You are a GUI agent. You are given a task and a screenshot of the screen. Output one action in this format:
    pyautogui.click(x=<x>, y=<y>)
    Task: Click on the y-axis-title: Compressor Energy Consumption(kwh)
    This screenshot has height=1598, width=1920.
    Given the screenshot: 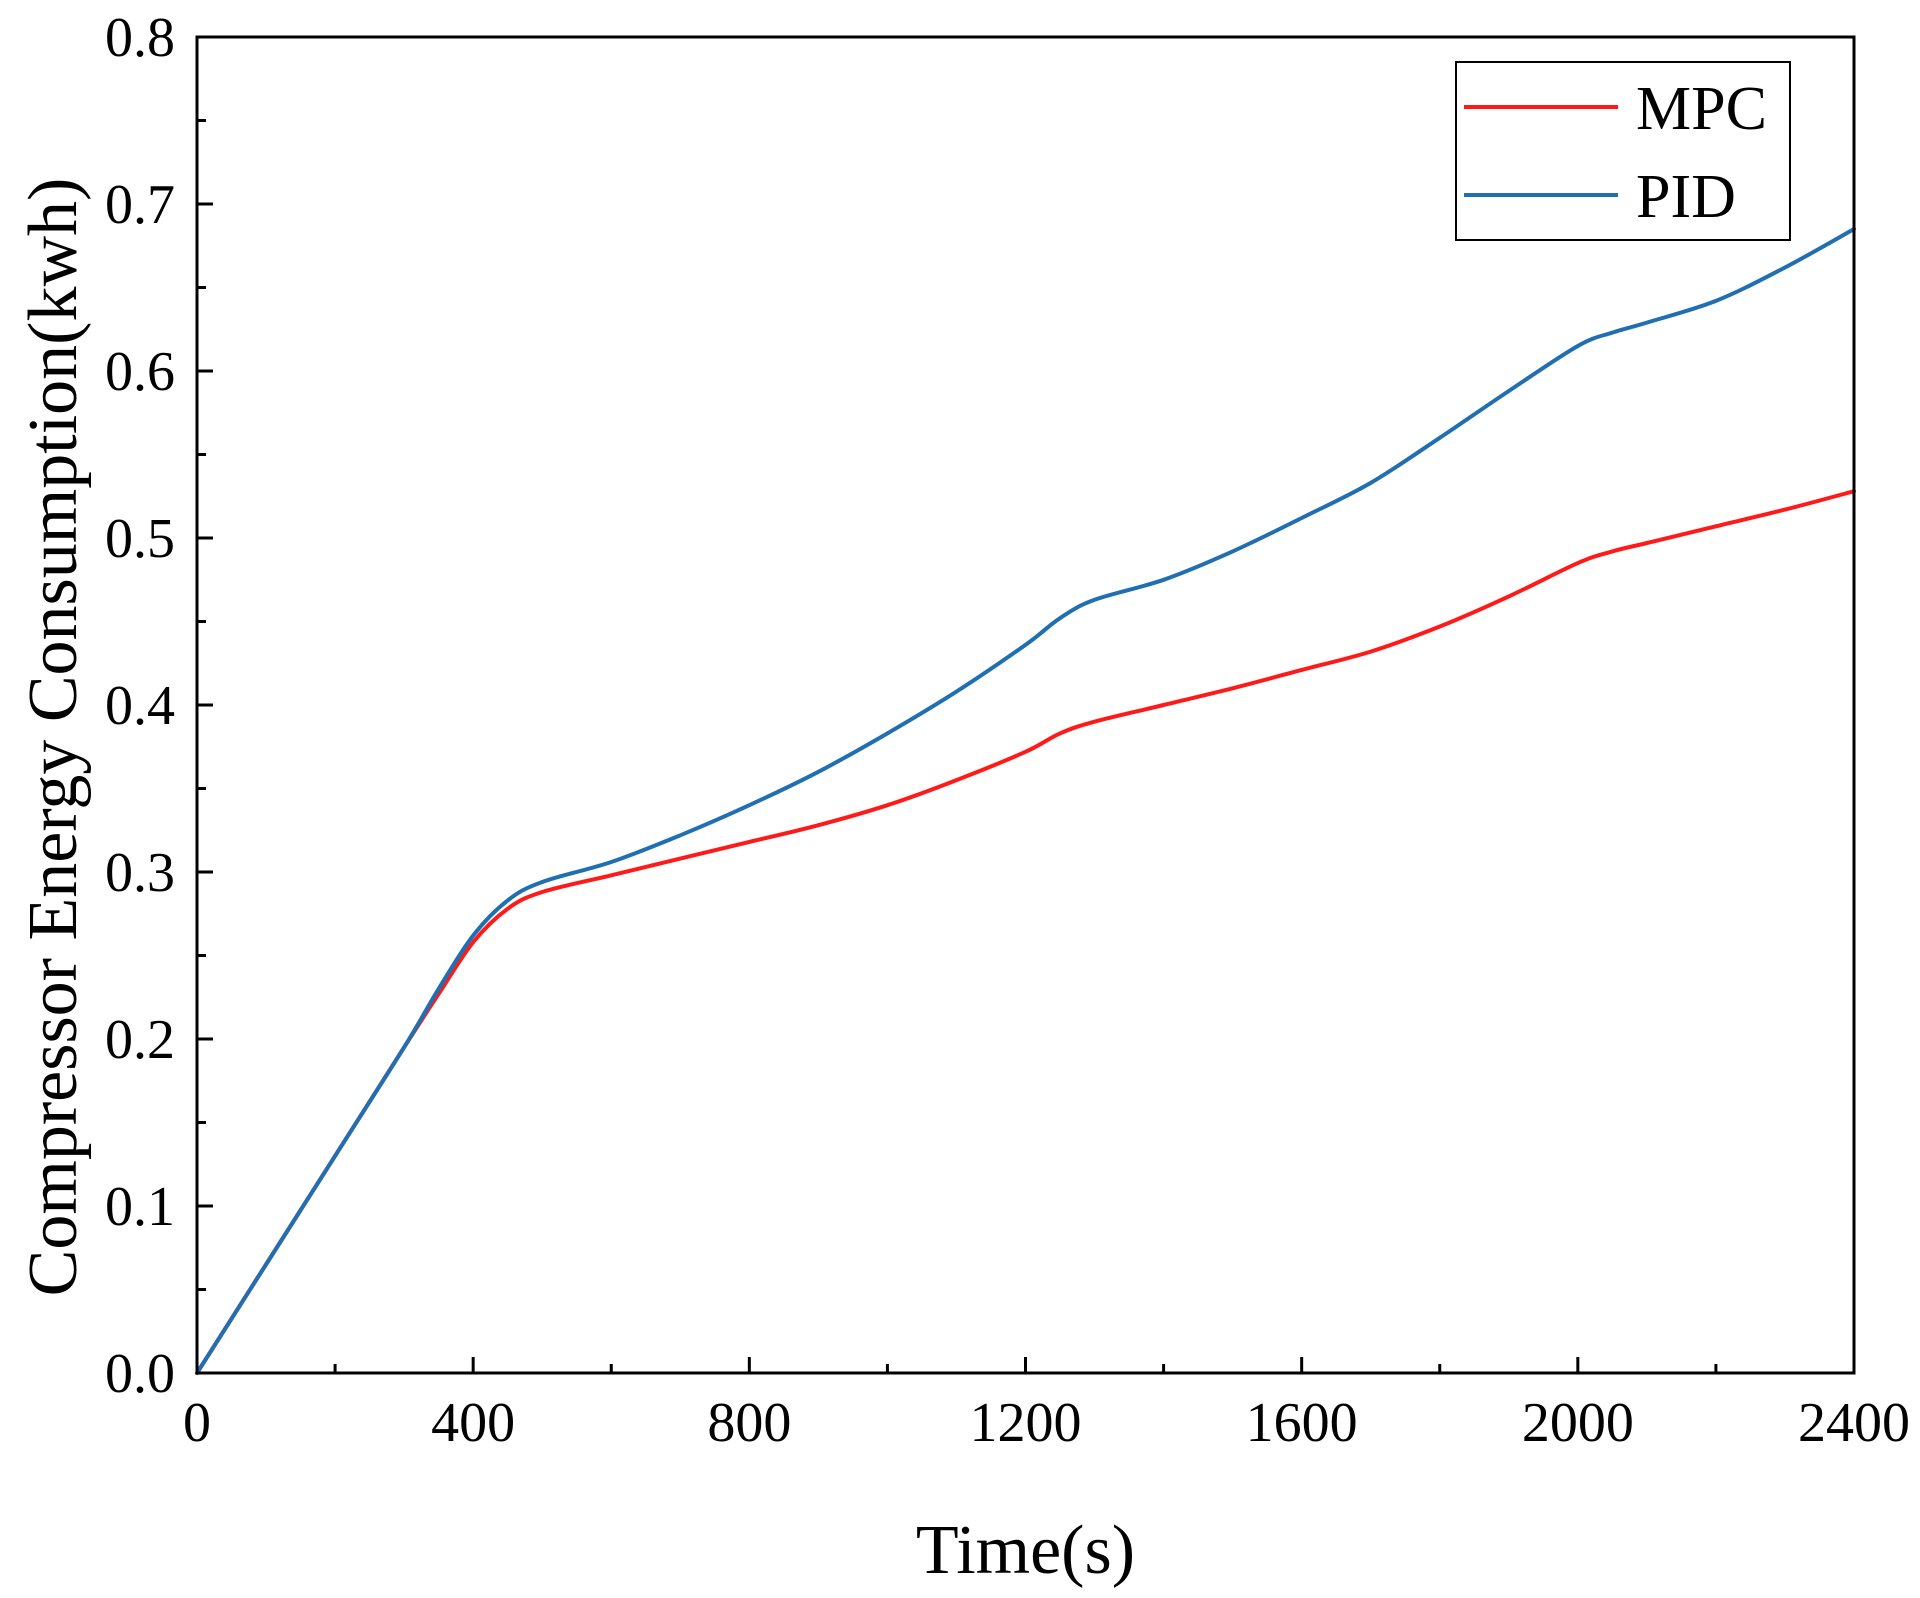 What is the action you would take?
    pyautogui.click(x=53, y=737)
    